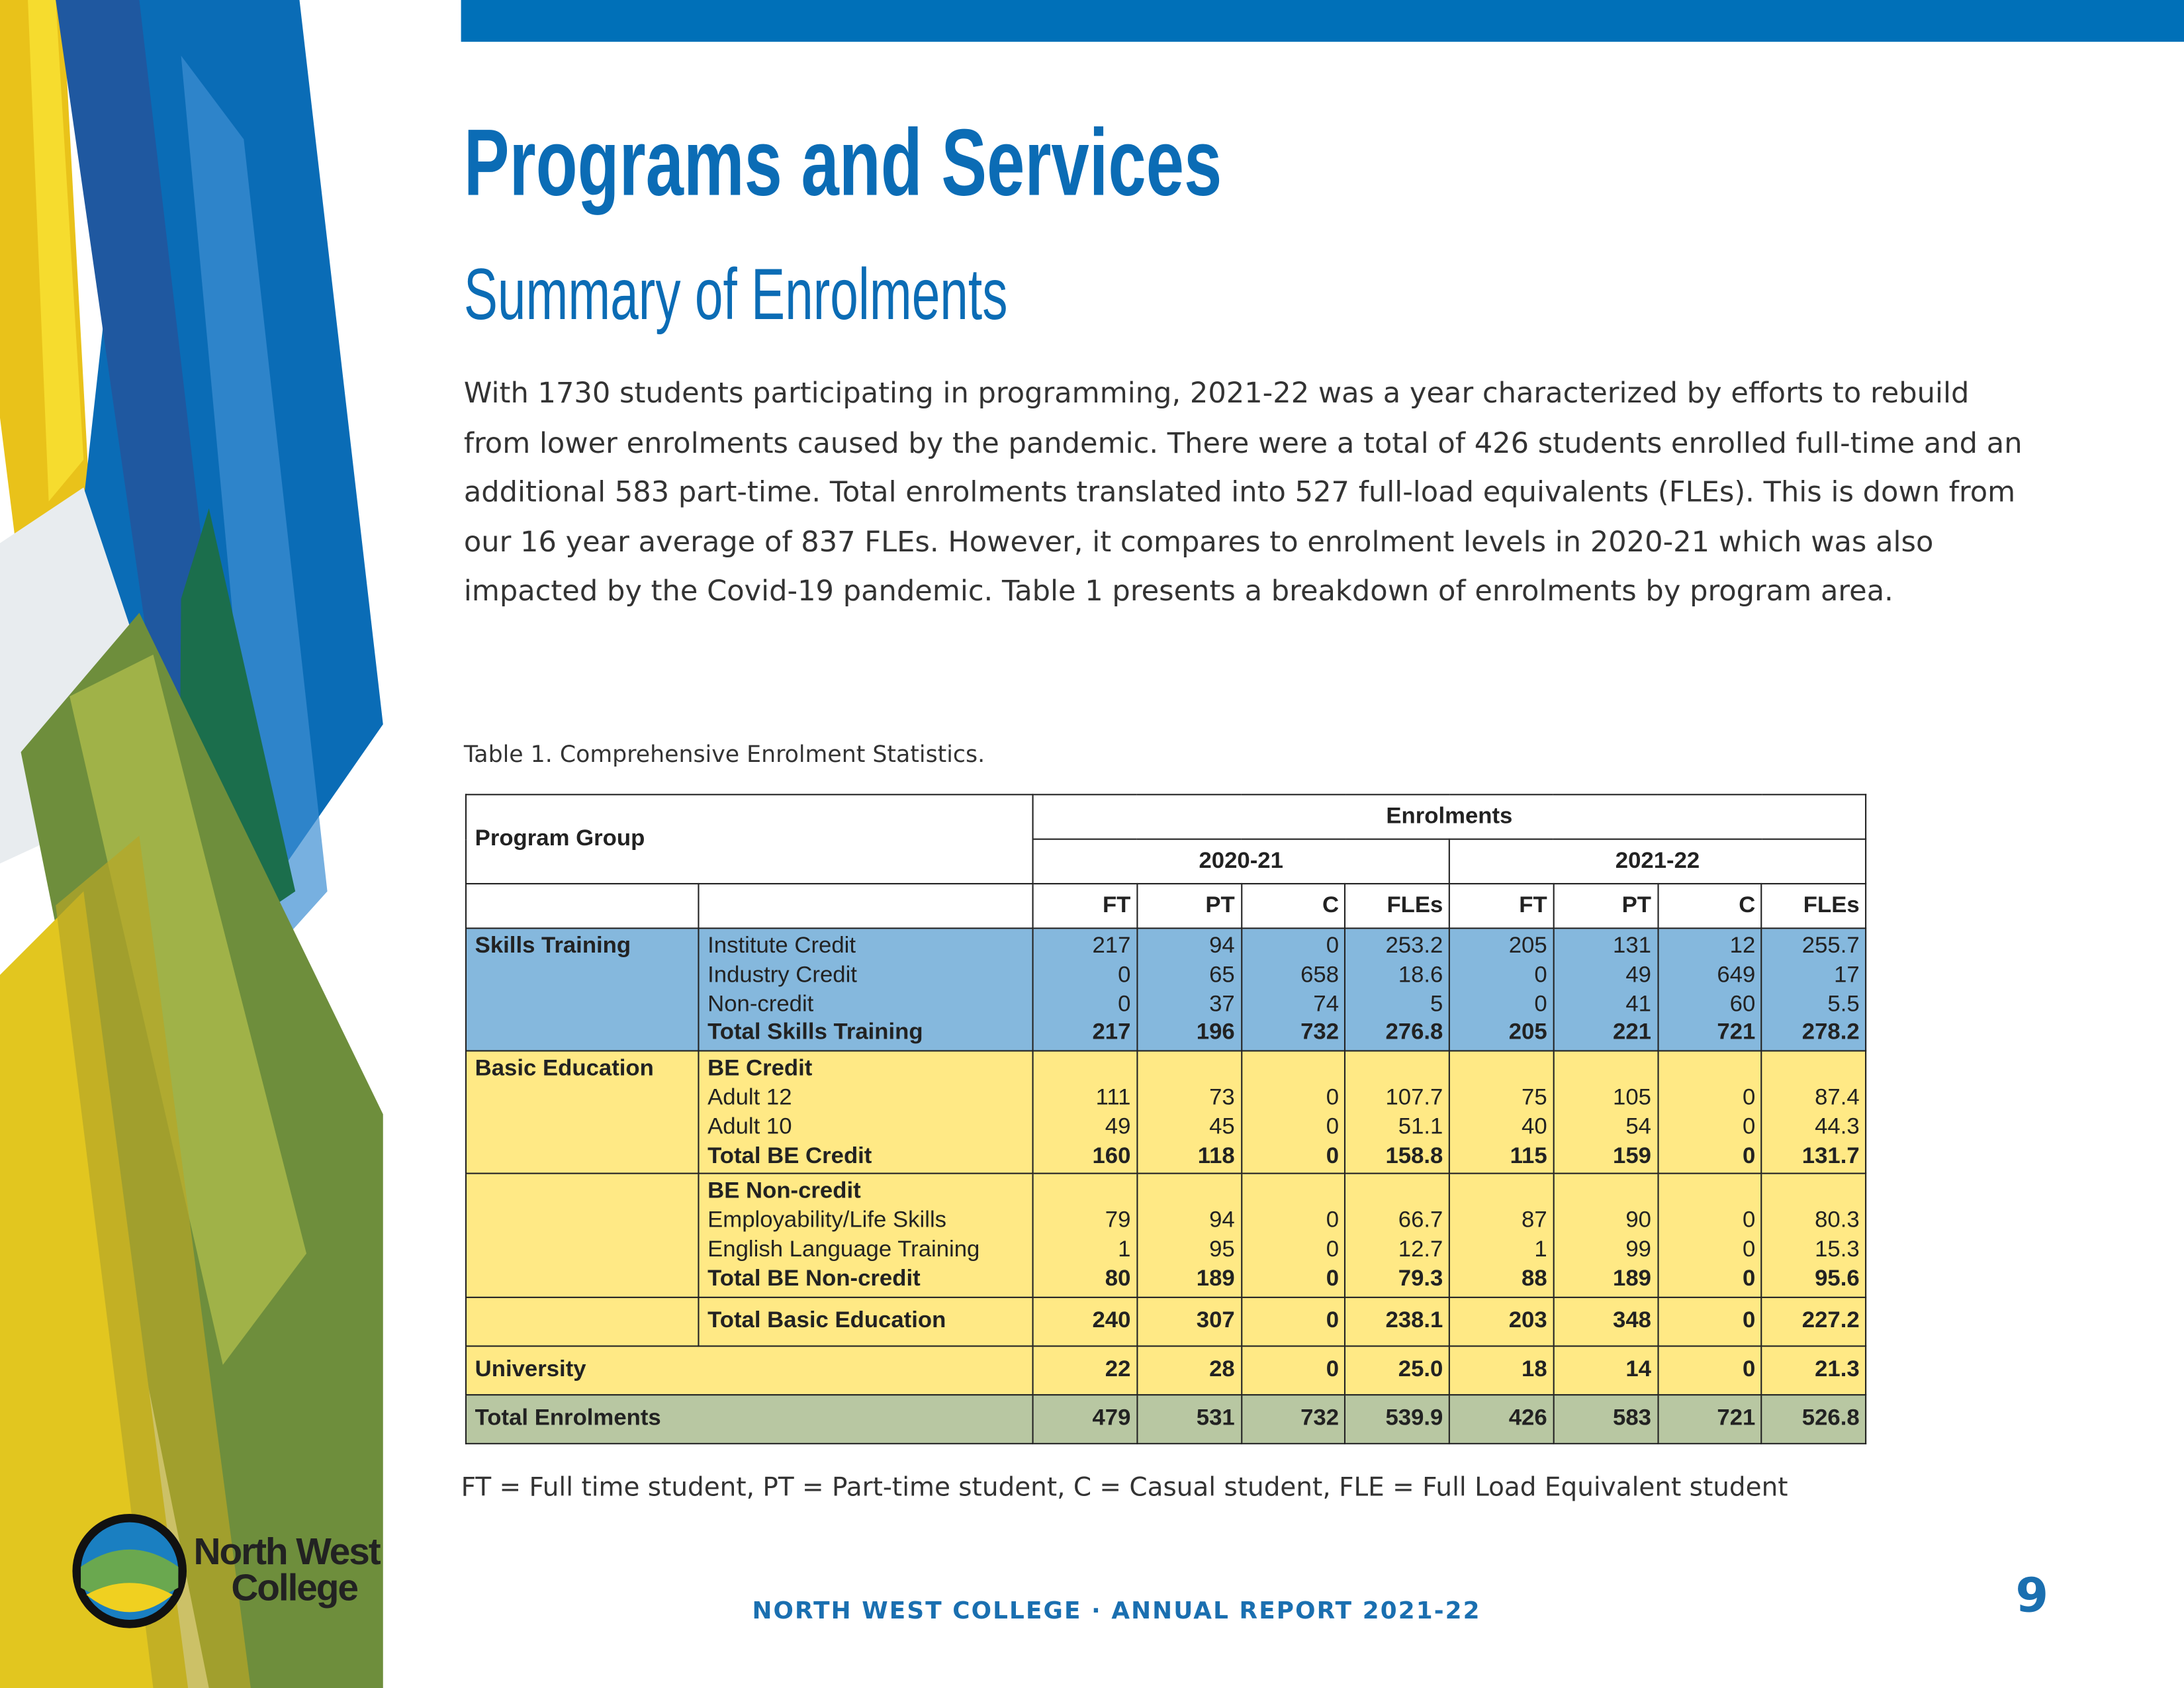 This screenshot has height=1688, width=2184. What do you see at coordinates (1606, 1369) in the screenshot?
I see `number-cell: 14` at bounding box center [1606, 1369].